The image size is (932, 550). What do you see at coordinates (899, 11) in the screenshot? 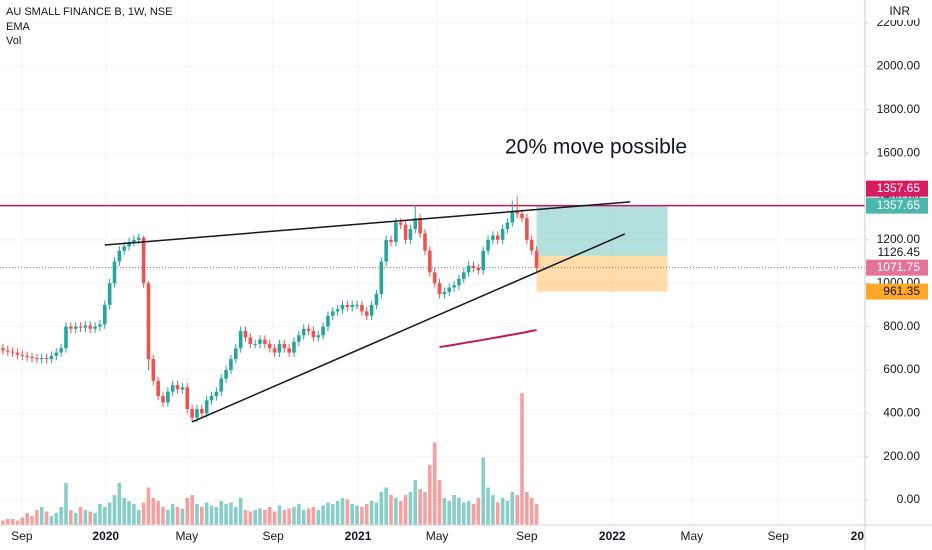
I see `currency: INR` at bounding box center [899, 11].